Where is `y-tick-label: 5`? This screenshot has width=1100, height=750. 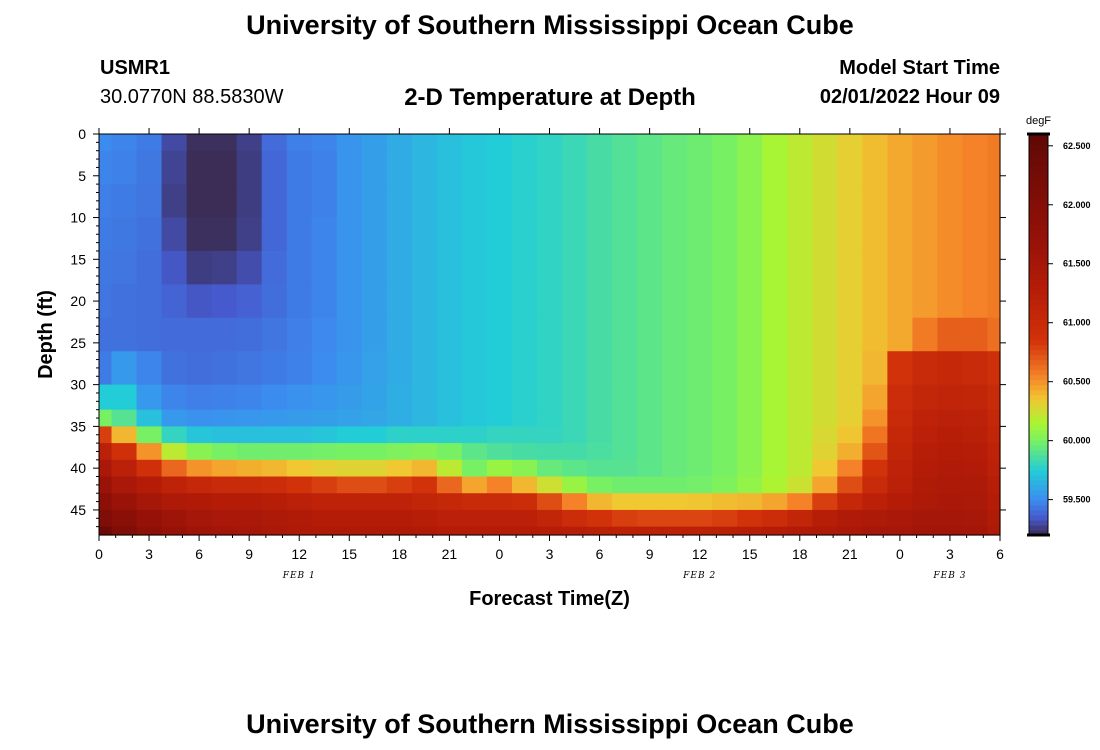
y-tick-label: 5 is located at coordinates (82, 176).